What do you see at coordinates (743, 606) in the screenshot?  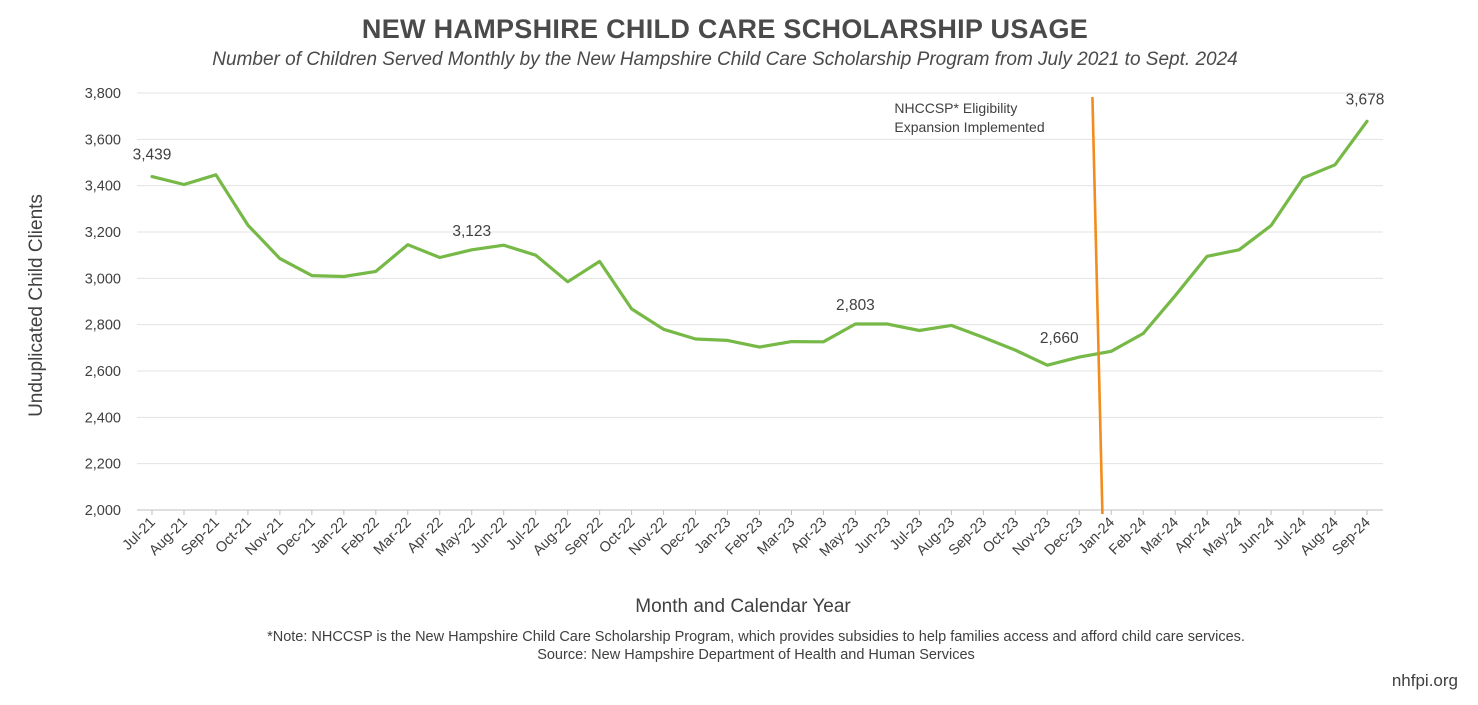 I see `x-axis-label: Month and Calendar Year` at bounding box center [743, 606].